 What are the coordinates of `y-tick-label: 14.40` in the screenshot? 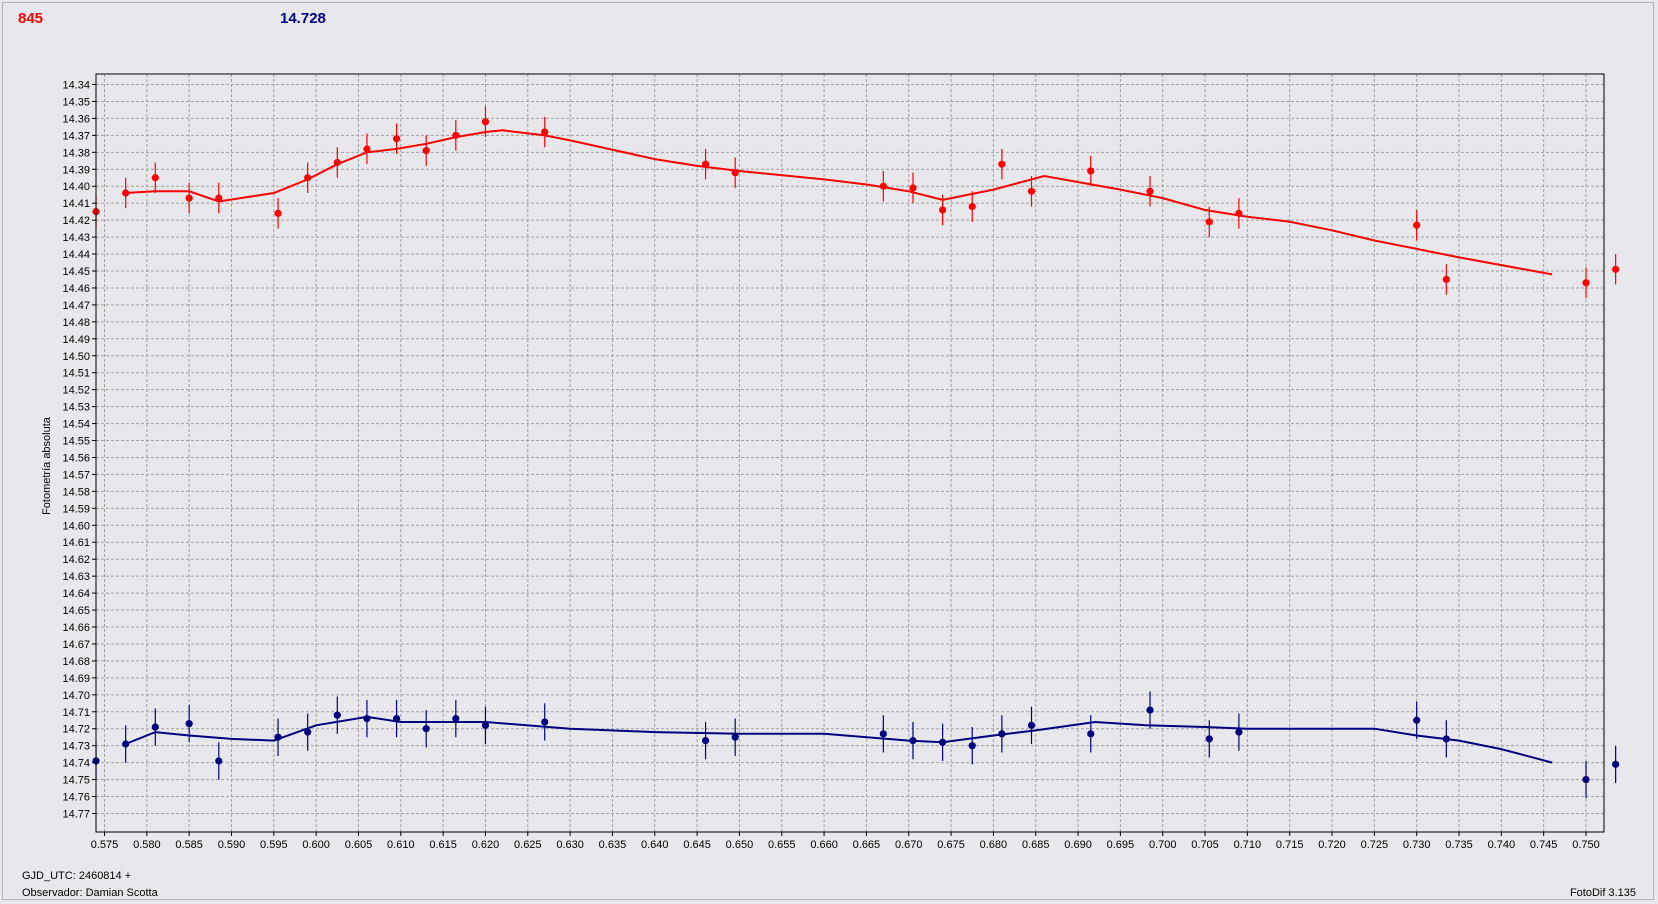 It's located at (76, 187).